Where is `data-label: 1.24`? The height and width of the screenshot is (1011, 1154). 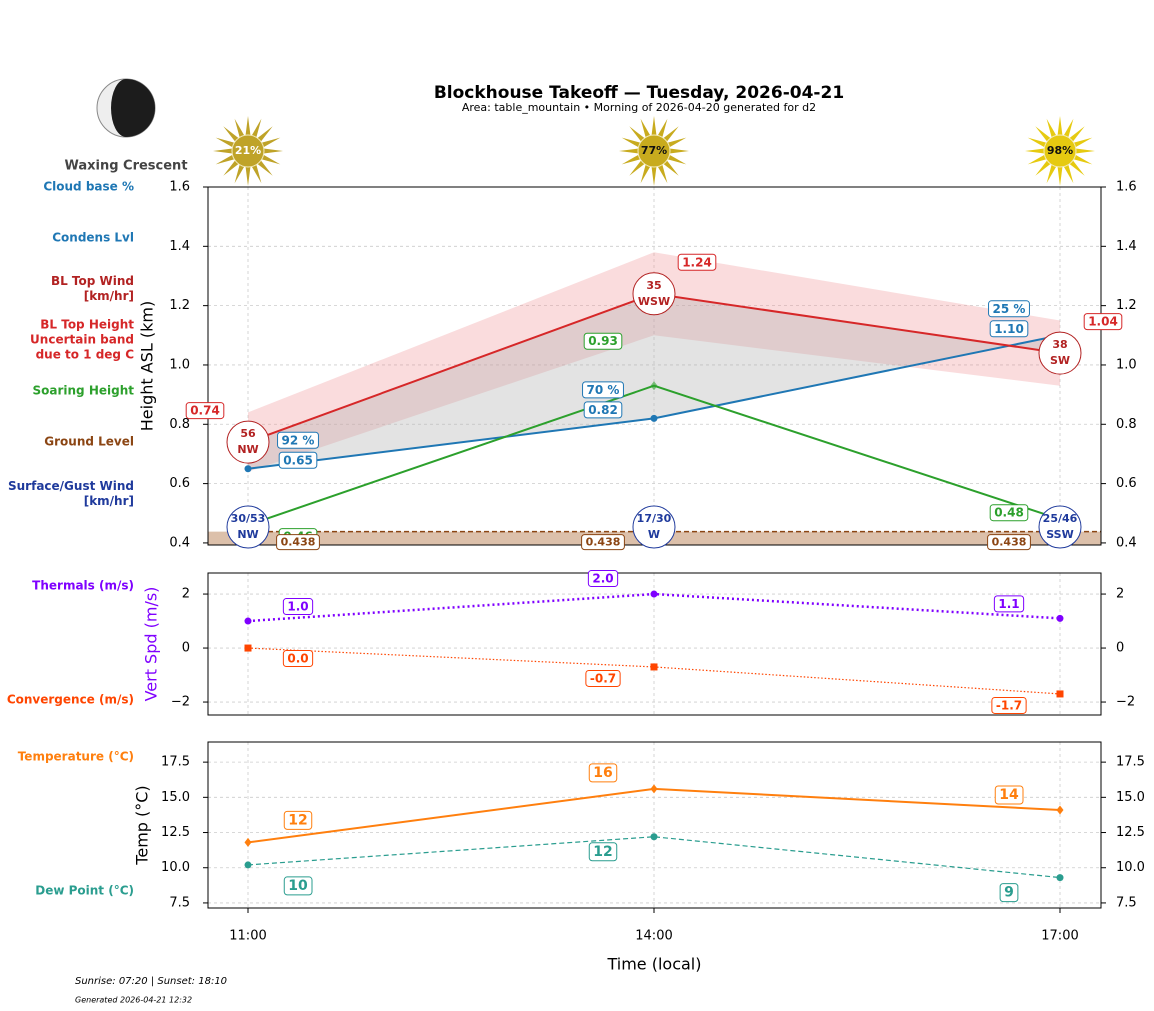
data-label: 1.24 is located at coordinates (697, 262).